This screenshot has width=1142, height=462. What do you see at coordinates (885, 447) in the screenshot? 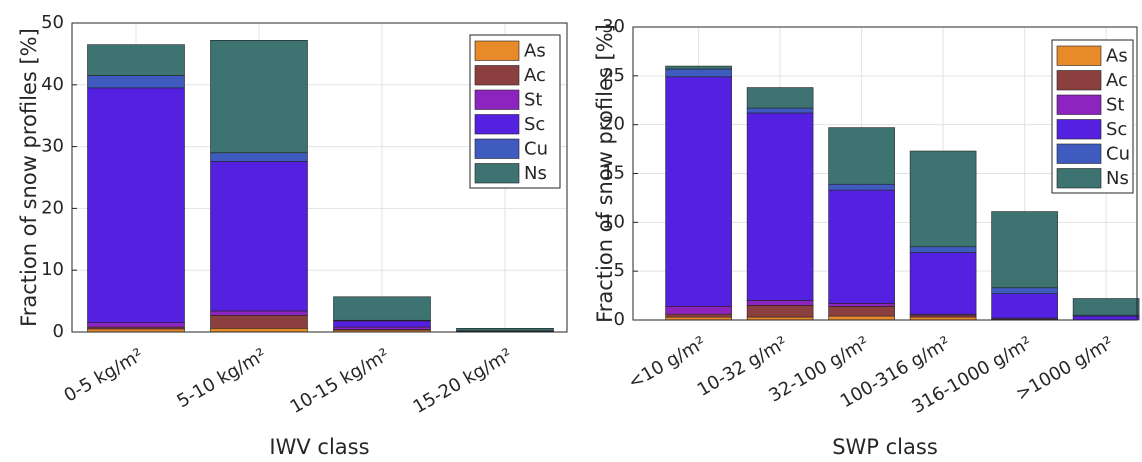
I see `x-axis-label: SWP class` at bounding box center [885, 447].